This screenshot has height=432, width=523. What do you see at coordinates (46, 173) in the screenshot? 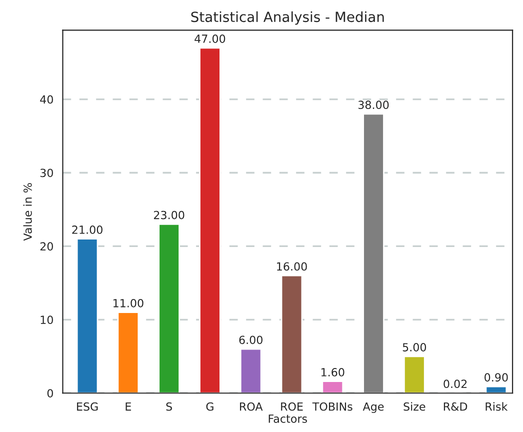
I see `y-tick-label: 30` at bounding box center [46, 173].